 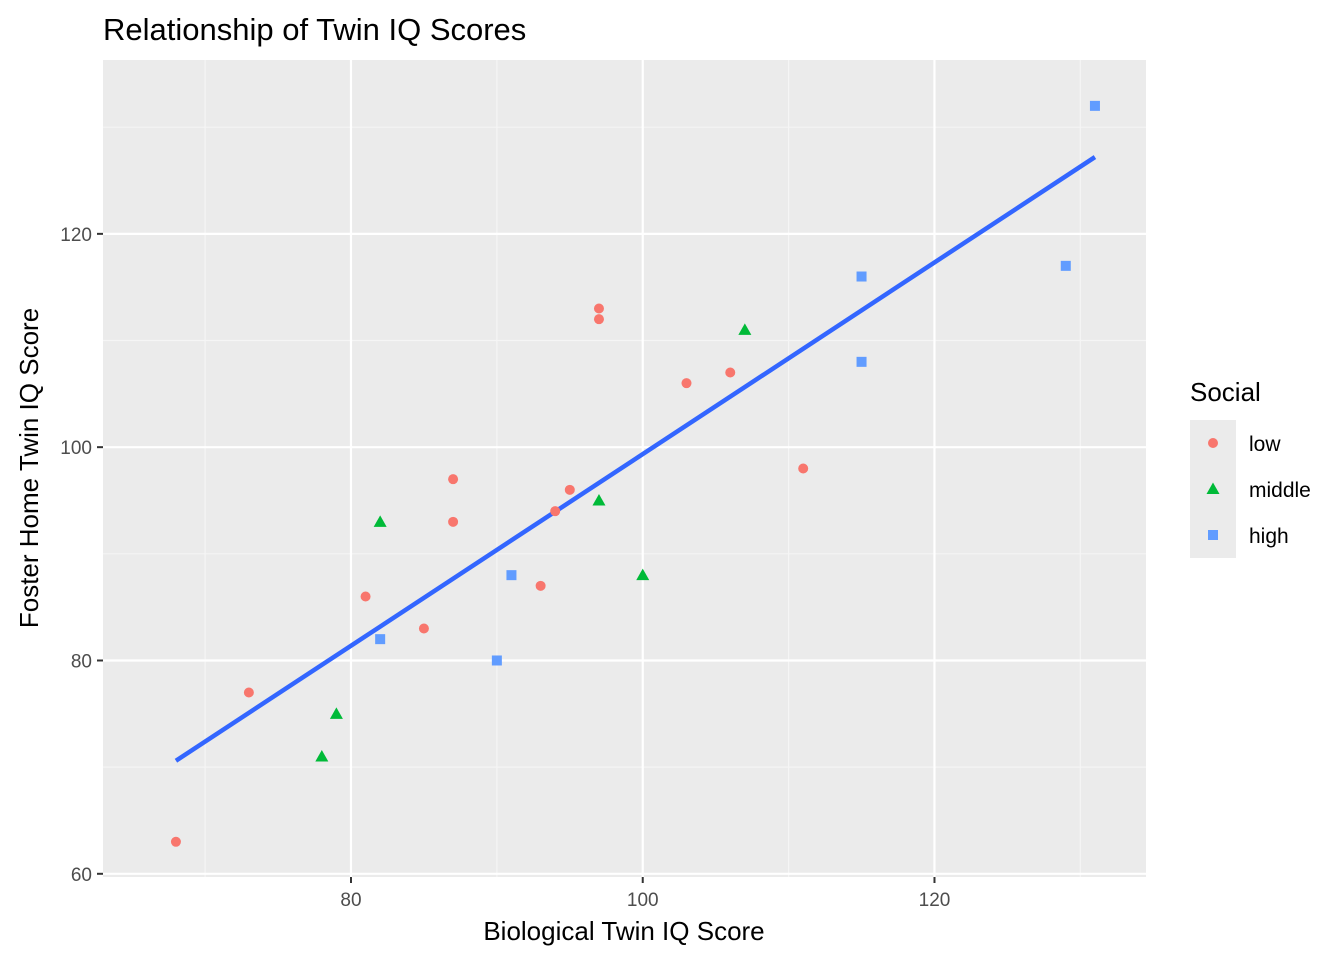 I want to click on y-axis-ticks: 60 80 100 120, so click(x=81, y=555).